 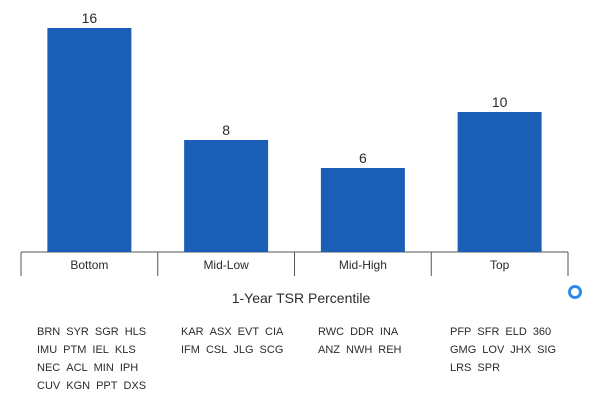 What do you see at coordinates (271, 350) in the screenshot?
I see `ticker-code: SCG` at bounding box center [271, 350].